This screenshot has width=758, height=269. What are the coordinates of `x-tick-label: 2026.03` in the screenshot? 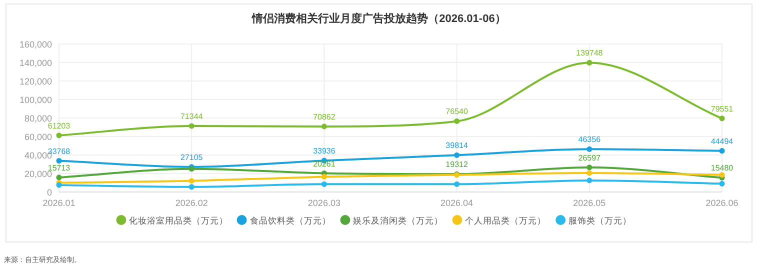 It's located at (324, 203).